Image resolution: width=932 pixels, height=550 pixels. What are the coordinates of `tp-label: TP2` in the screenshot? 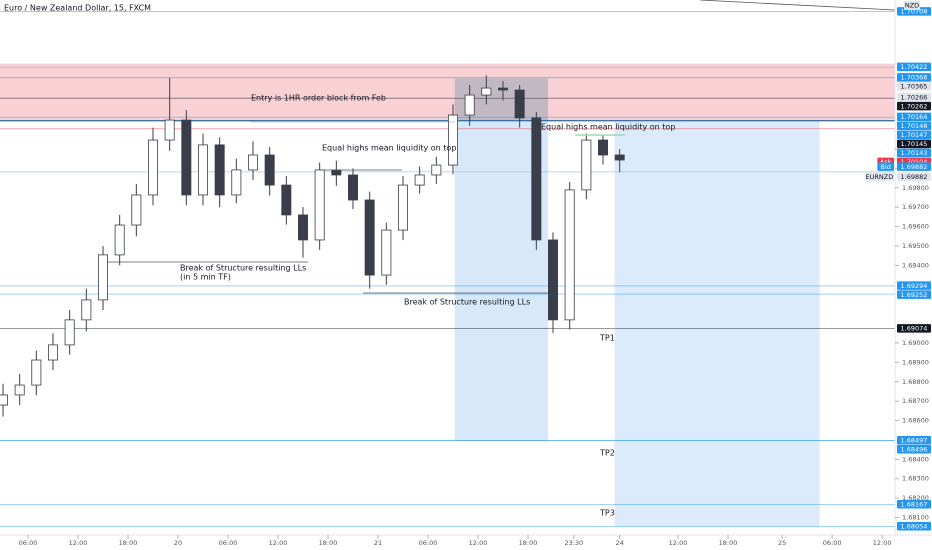 It's located at (607, 453).